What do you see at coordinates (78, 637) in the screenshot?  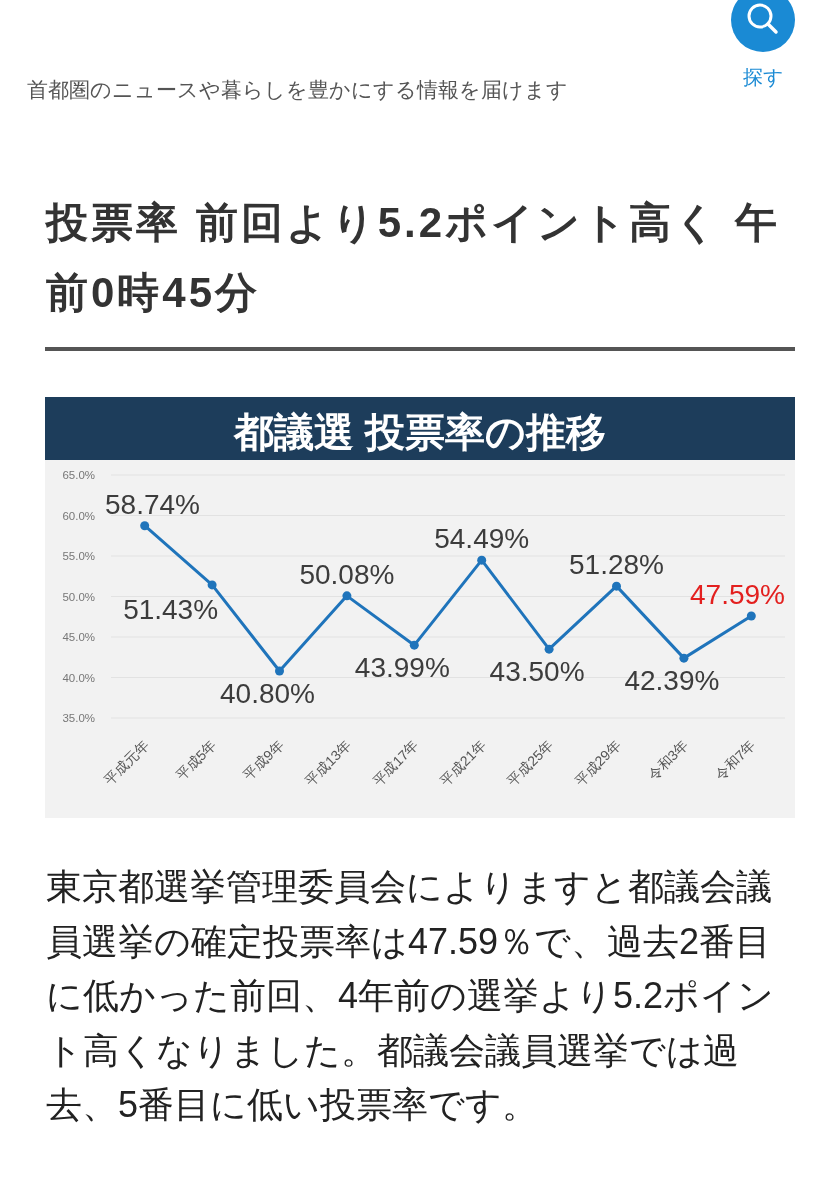 I see `y-tick-label: 45.0%` at bounding box center [78, 637].